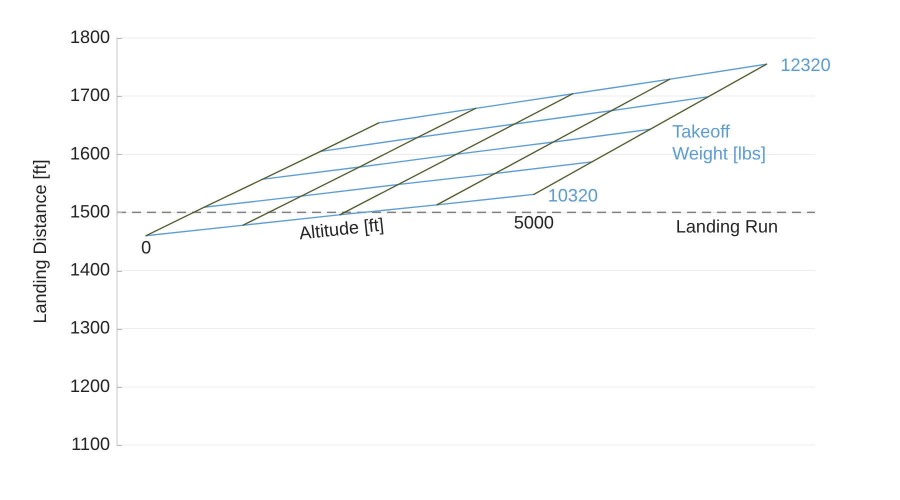 Image resolution: width=900 pixels, height=500 pixels. What do you see at coordinates (727, 226) in the screenshot?
I see `ref-line-label: Landing Run` at bounding box center [727, 226].